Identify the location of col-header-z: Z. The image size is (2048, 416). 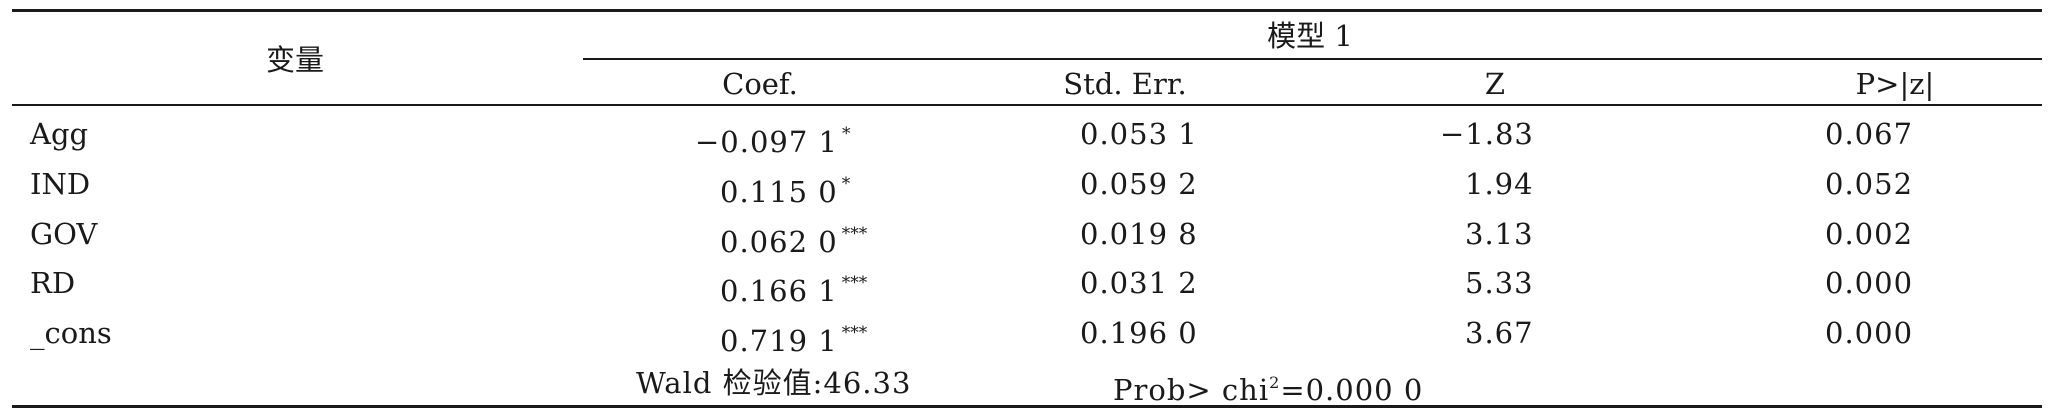
(1495, 84).